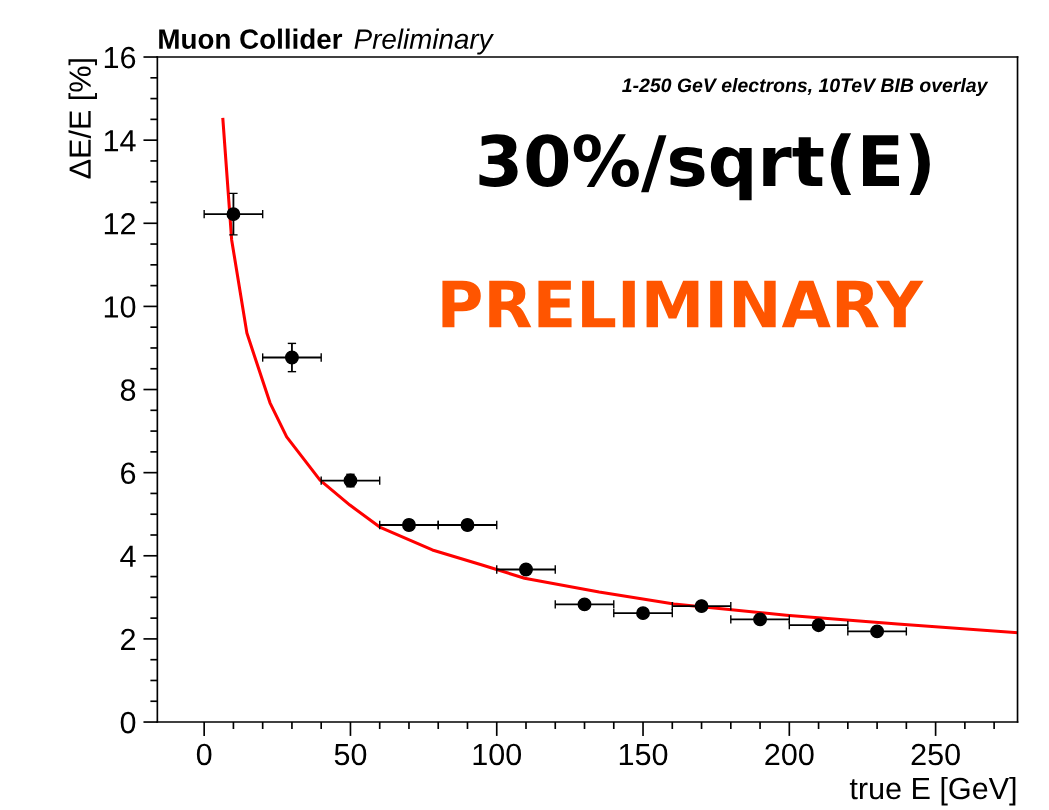 Image resolution: width=1049 pixels, height=810 pixels. Describe the element at coordinates (128, 639) in the screenshot. I see `y-tick-label: 2` at that location.